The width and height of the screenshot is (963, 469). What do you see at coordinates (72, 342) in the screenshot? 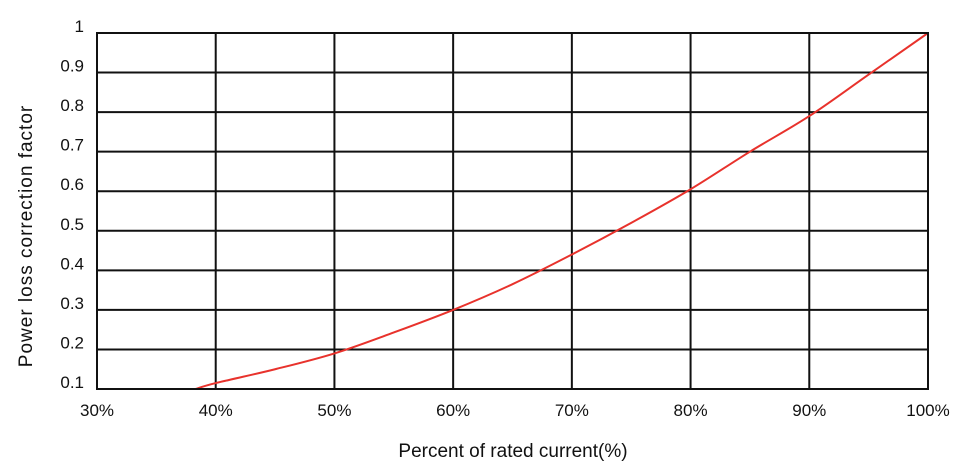
I see `y-tick-label-1: 0.2` at bounding box center [72, 342].